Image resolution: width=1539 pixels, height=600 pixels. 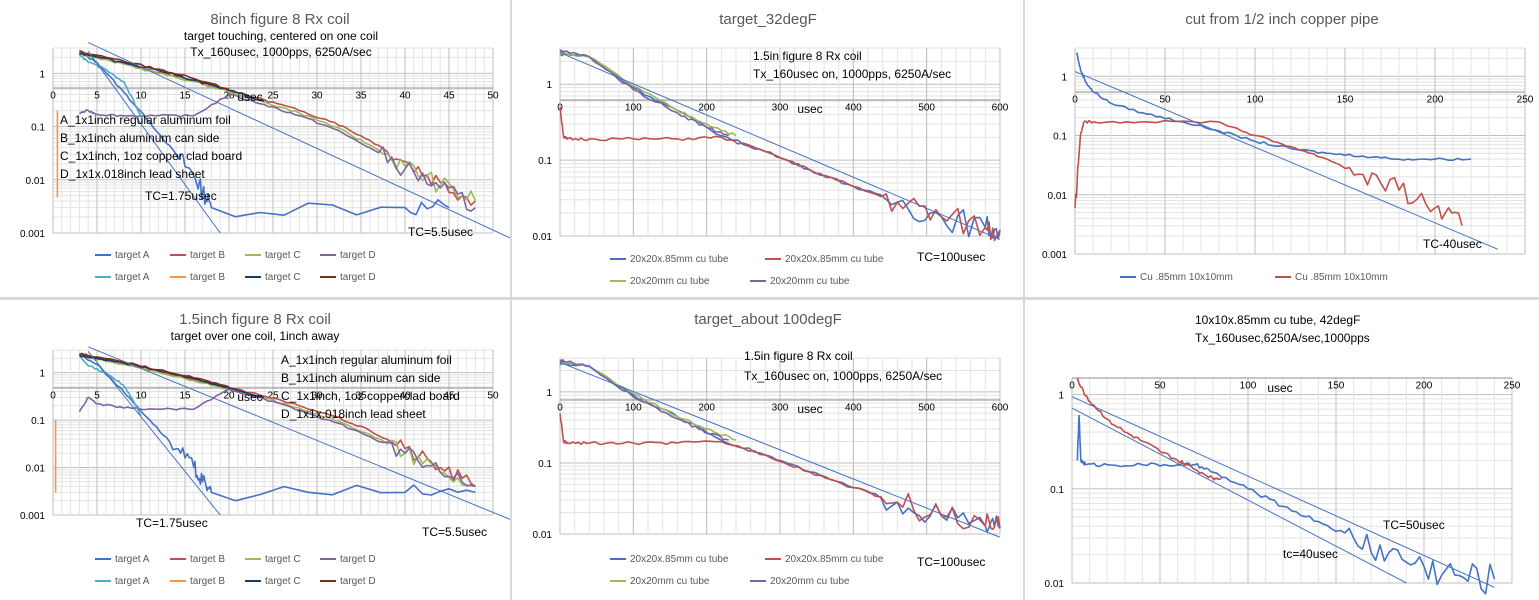 I want to click on chart-title: 8inch figure 8 Rx coil, so click(x=279, y=19).